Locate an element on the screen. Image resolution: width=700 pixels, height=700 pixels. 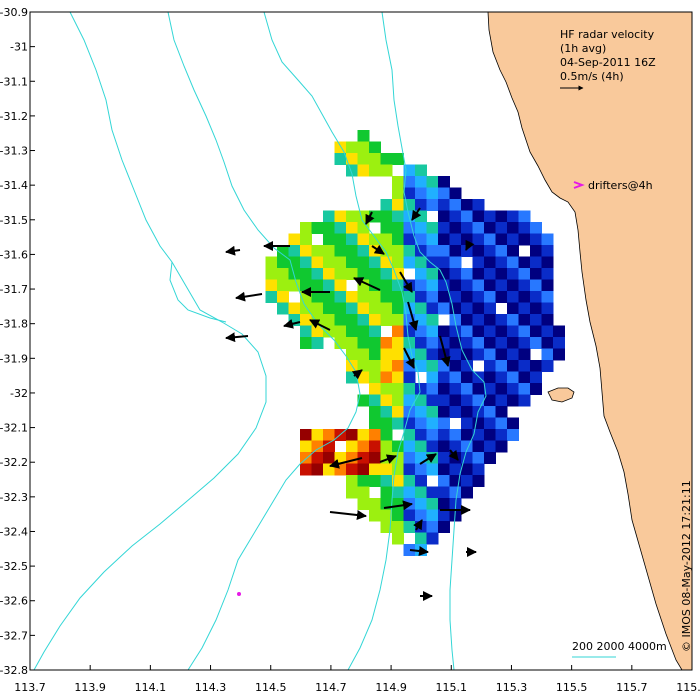
x-tick-label: 114.3 is located at coordinates (211, 687).